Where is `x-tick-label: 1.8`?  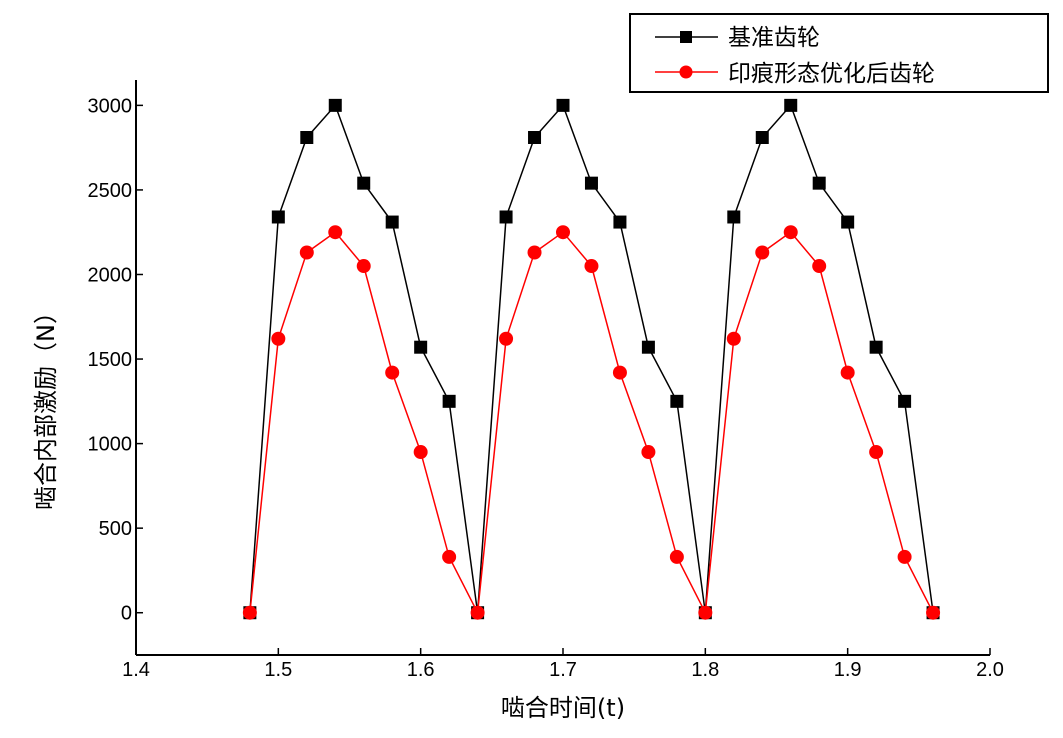
x-tick-label: 1.8 is located at coordinates (705, 670).